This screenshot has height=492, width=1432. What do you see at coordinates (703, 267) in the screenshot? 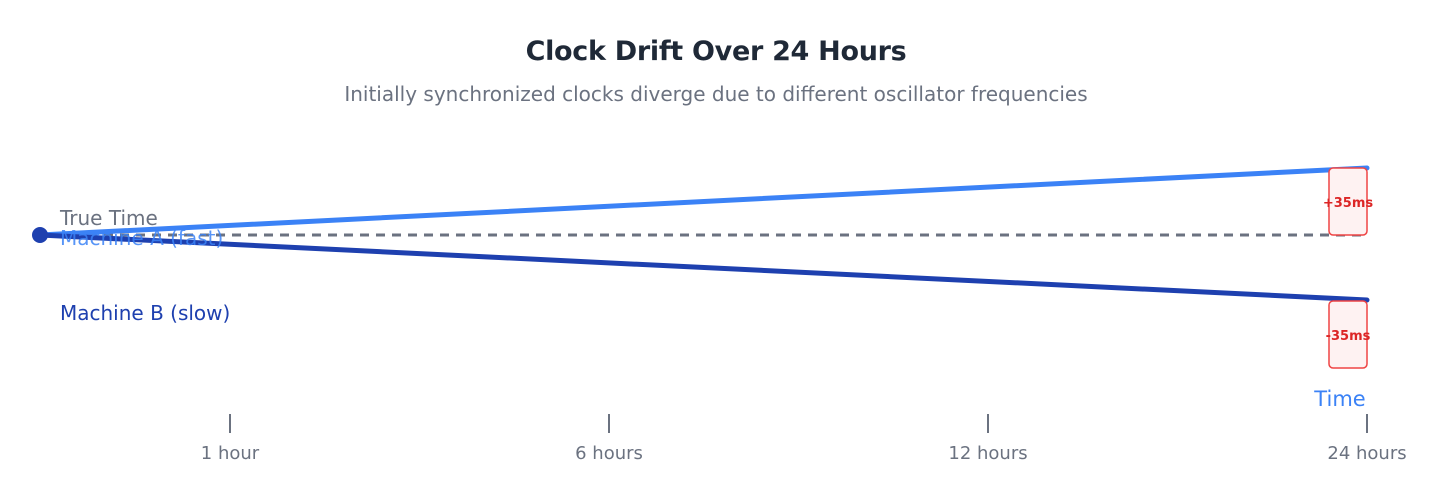
I see `machine-b-line` at bounding box center [703, 267].